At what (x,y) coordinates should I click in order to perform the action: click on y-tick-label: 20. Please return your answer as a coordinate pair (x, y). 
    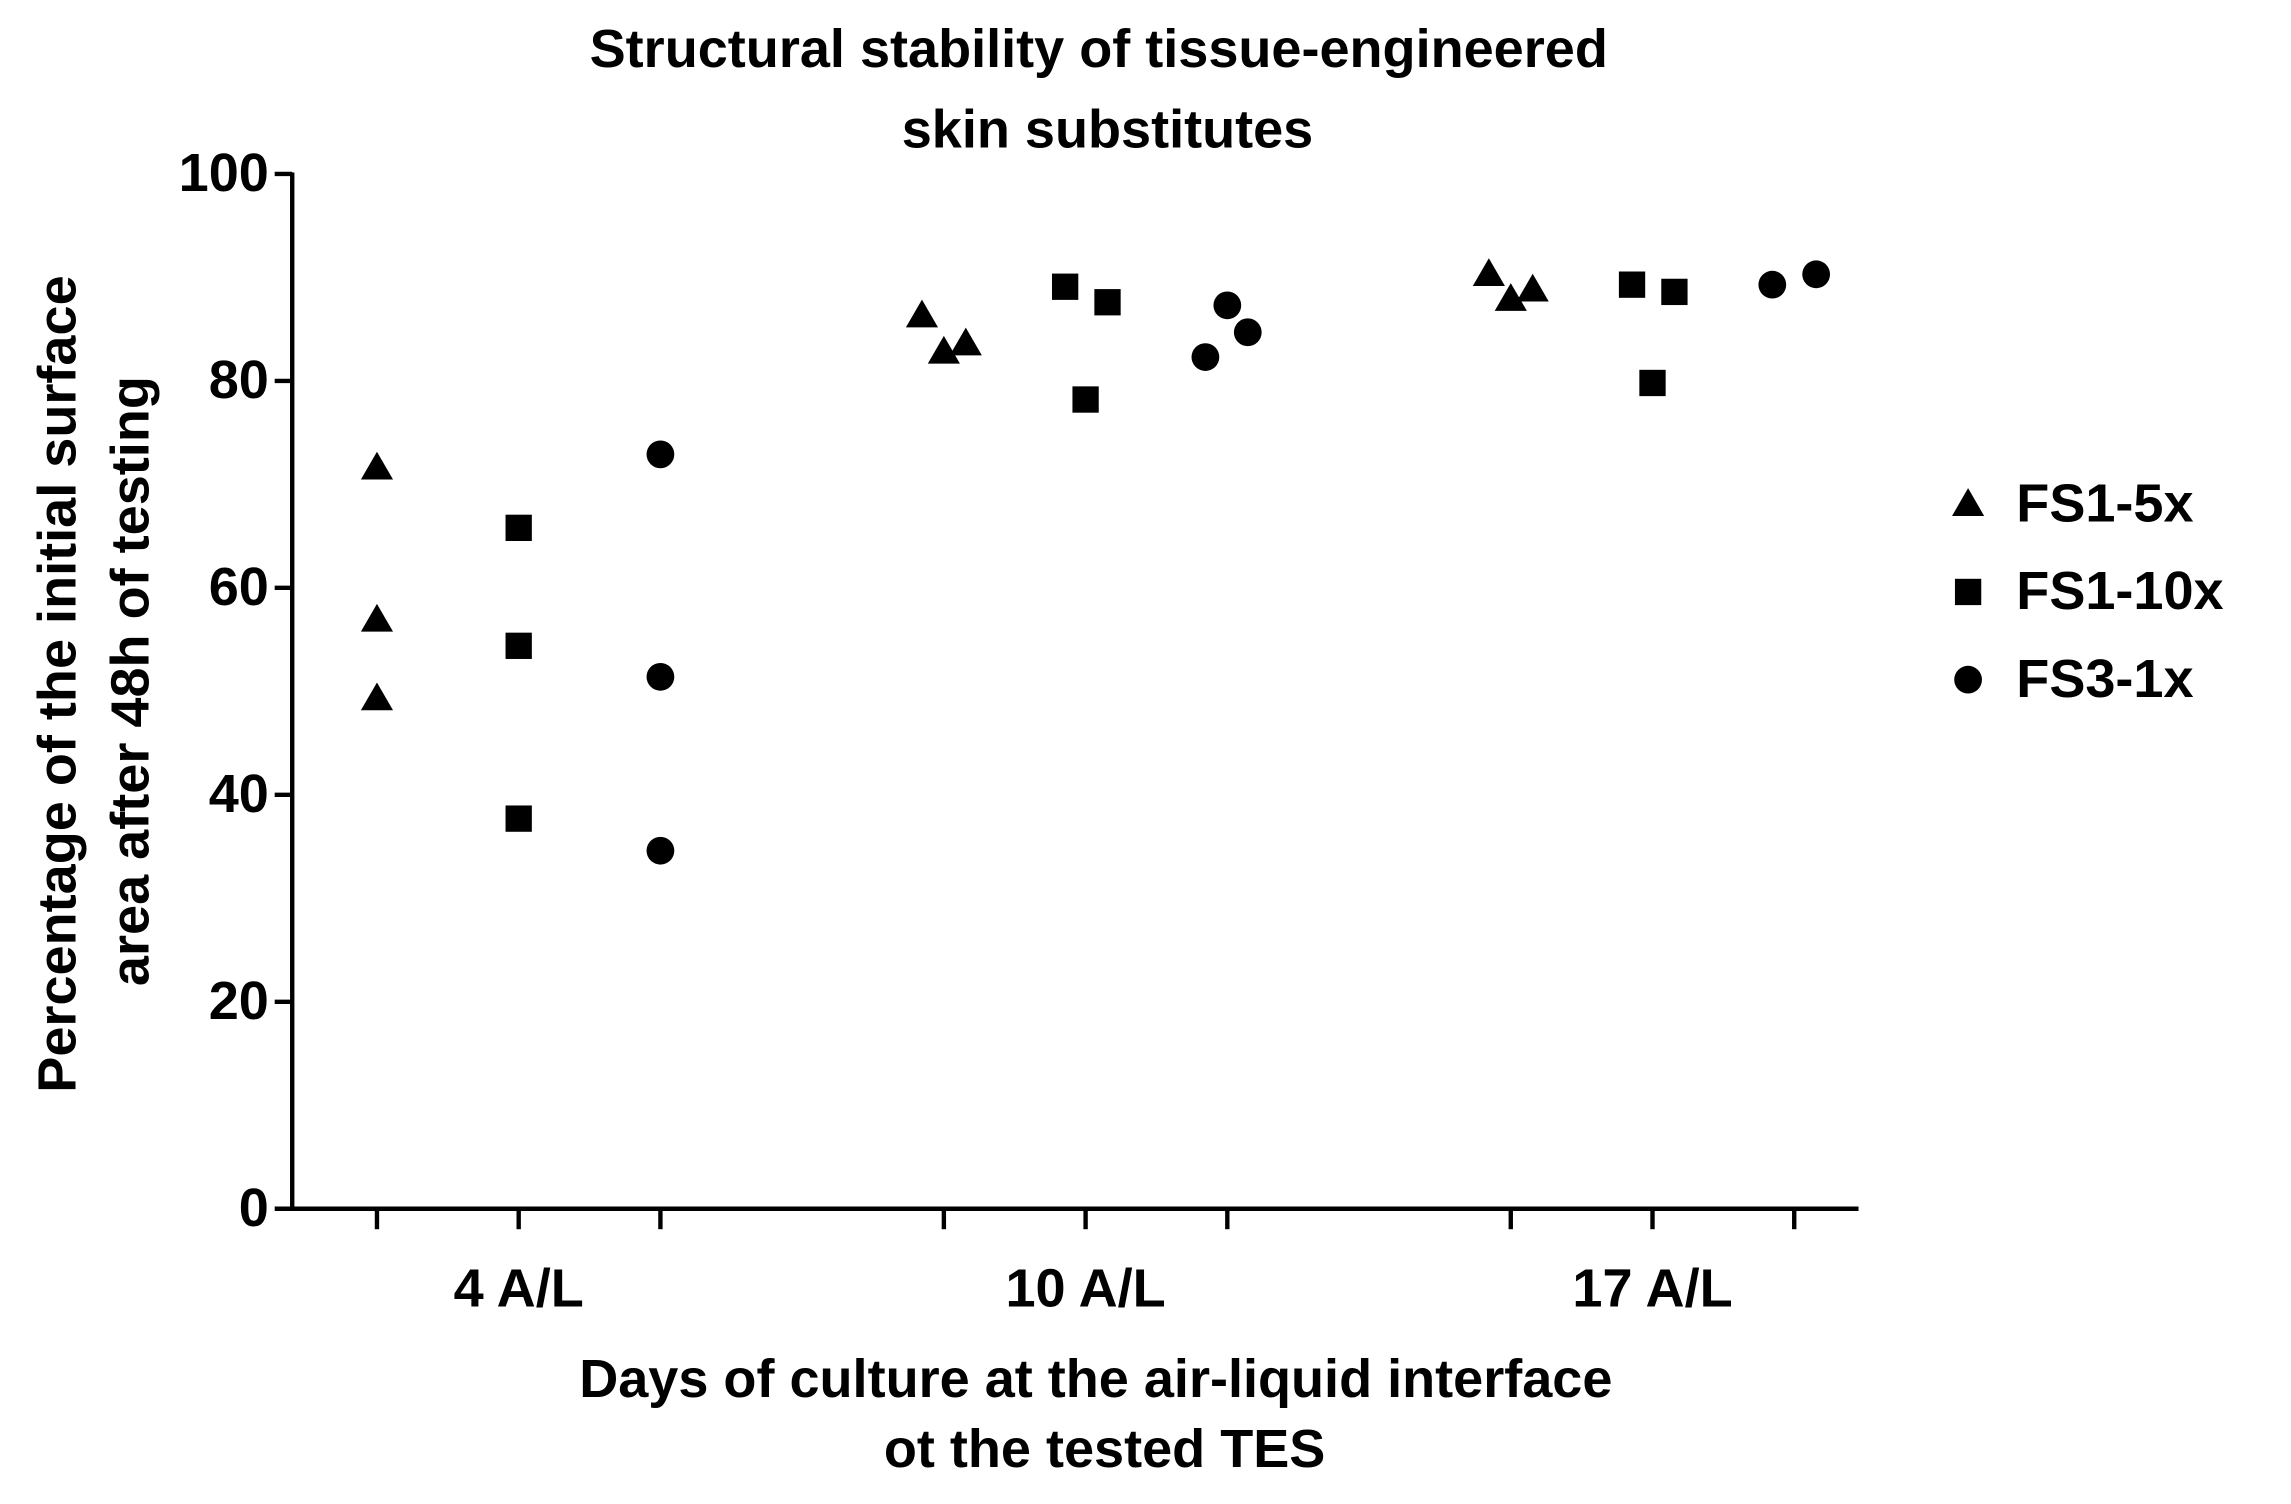
    Looking at the image, I should click on (239, 1001).